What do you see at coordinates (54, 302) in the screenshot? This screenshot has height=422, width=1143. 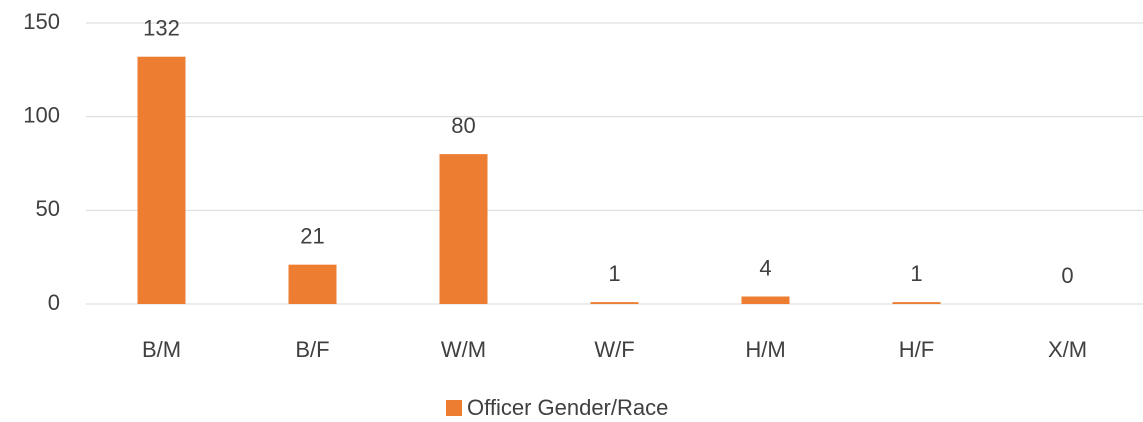 I see `y-tick-label: 0` at bounding box center [54, 302].